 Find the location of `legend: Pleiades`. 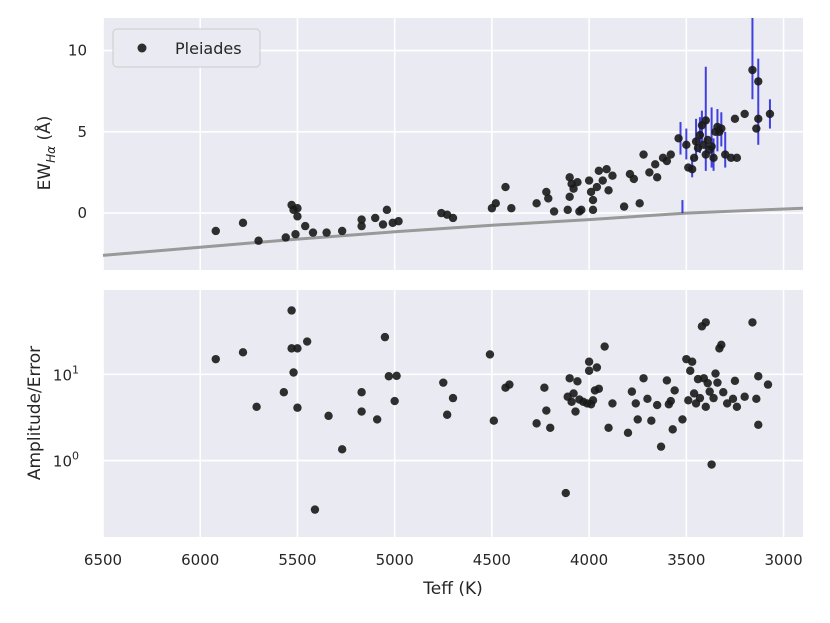

legend: Pleiades is located at coordinates (186, 48).